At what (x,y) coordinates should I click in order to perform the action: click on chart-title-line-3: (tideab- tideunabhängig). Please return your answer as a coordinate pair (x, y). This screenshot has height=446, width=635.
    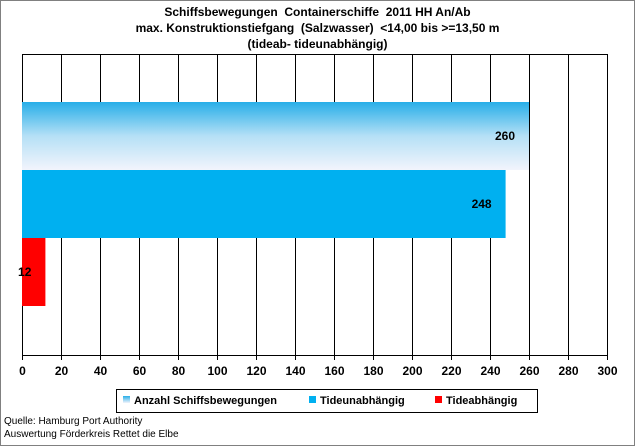
    Looking at the image, I should click on (317, 44).